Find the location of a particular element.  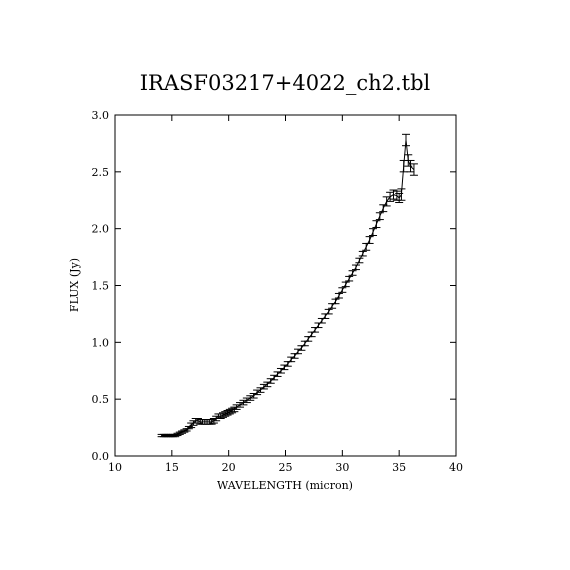

y-axis-label: FLUX (Jy) is located at coordinates (74, 285).